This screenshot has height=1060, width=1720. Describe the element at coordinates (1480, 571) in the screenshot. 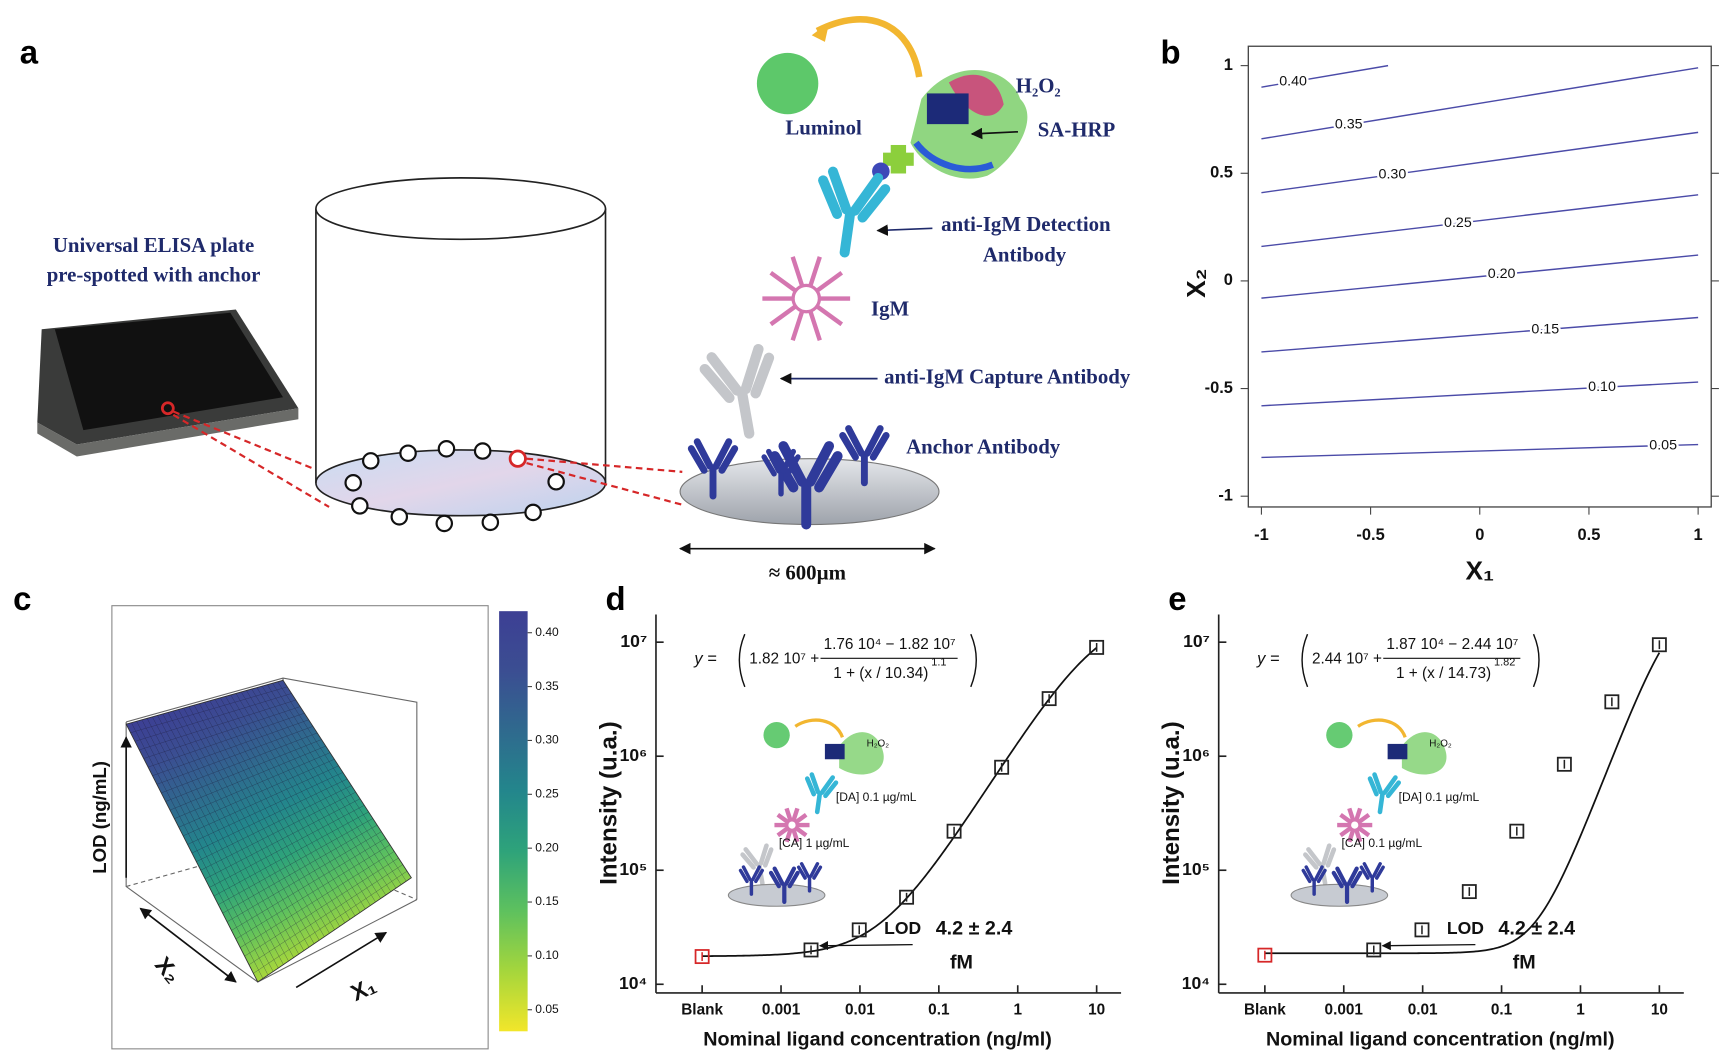

I see `x-axis-title: X₁` at that location.